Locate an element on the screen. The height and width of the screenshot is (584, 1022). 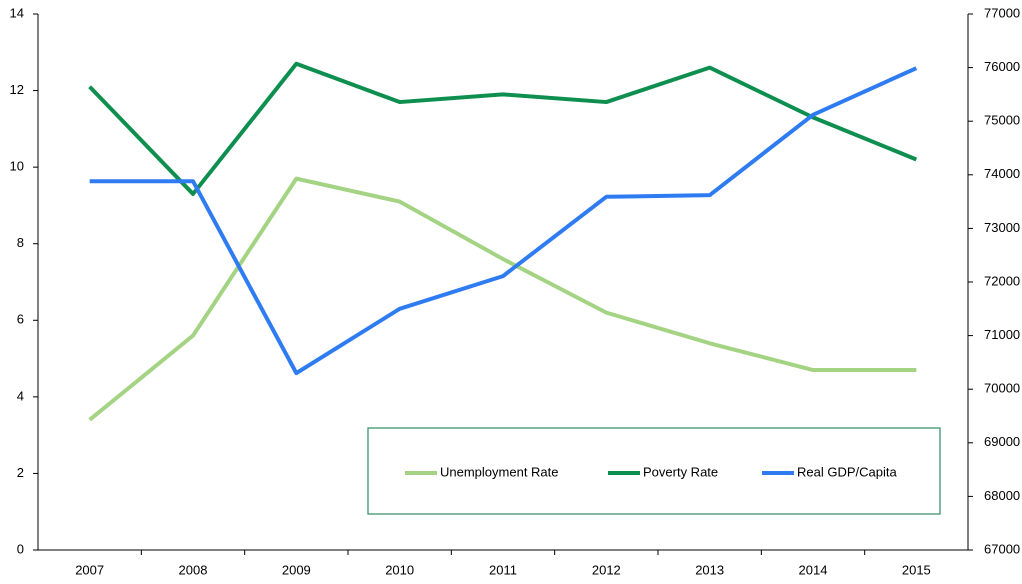
legend-label: Poverty Rate is located at coordinates (680, 471).